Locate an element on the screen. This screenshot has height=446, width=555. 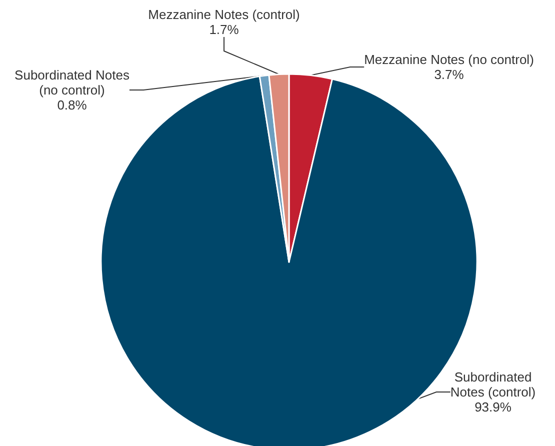
data-label: 1.7% is located at coordinates (224, 29).